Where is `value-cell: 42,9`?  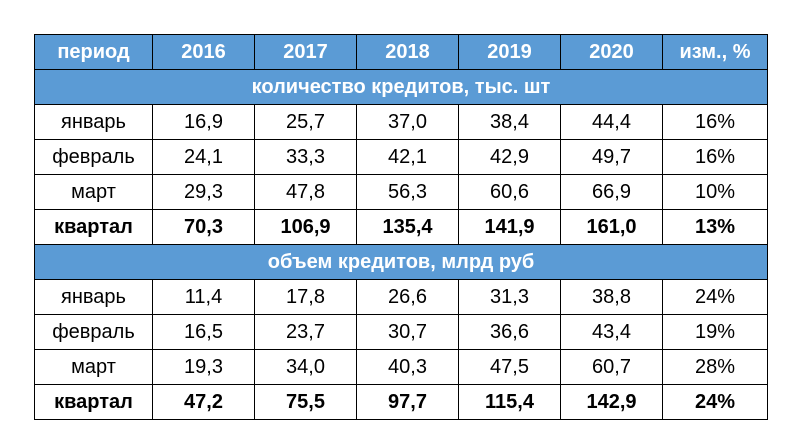
value-cell: 42,9 is located at coordinates (509, 157).